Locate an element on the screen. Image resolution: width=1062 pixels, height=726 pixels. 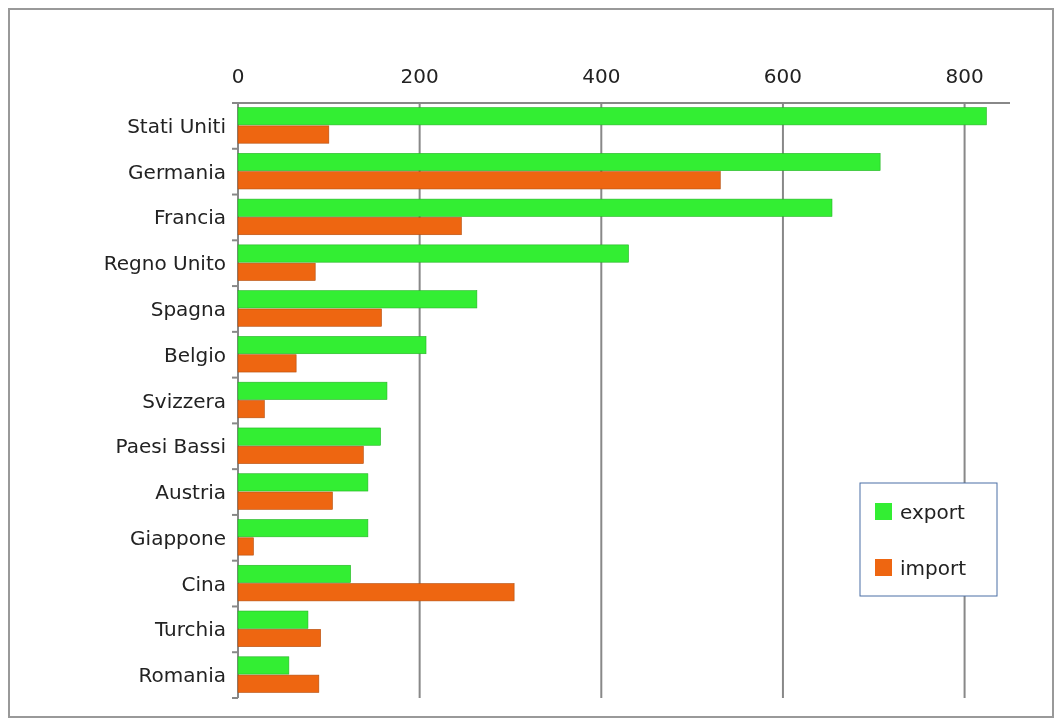
legend-label: export is located at coordinates (932, 512).